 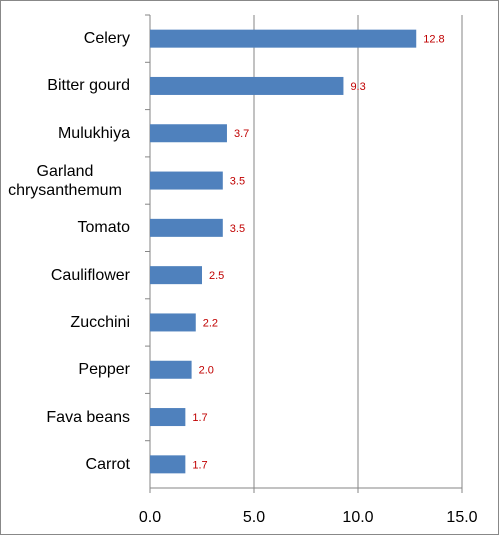 What do you see at coordinates (357, 517) in the screenshot?
I see `x-tick-label: 10.0` at bounding box center [357, 517].